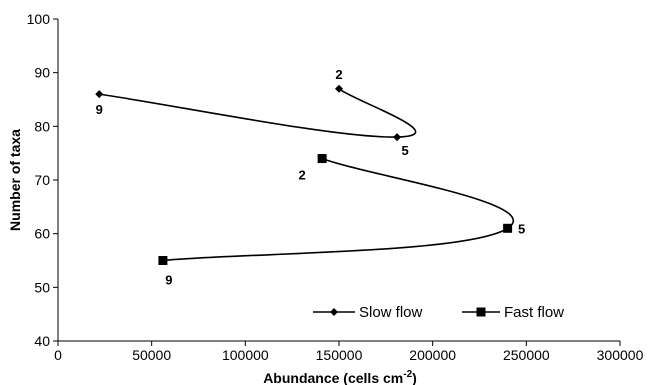  Describe the element at coordinates (620, 355) in the screenshot. I see `x-tick-label: 300000` at that location.